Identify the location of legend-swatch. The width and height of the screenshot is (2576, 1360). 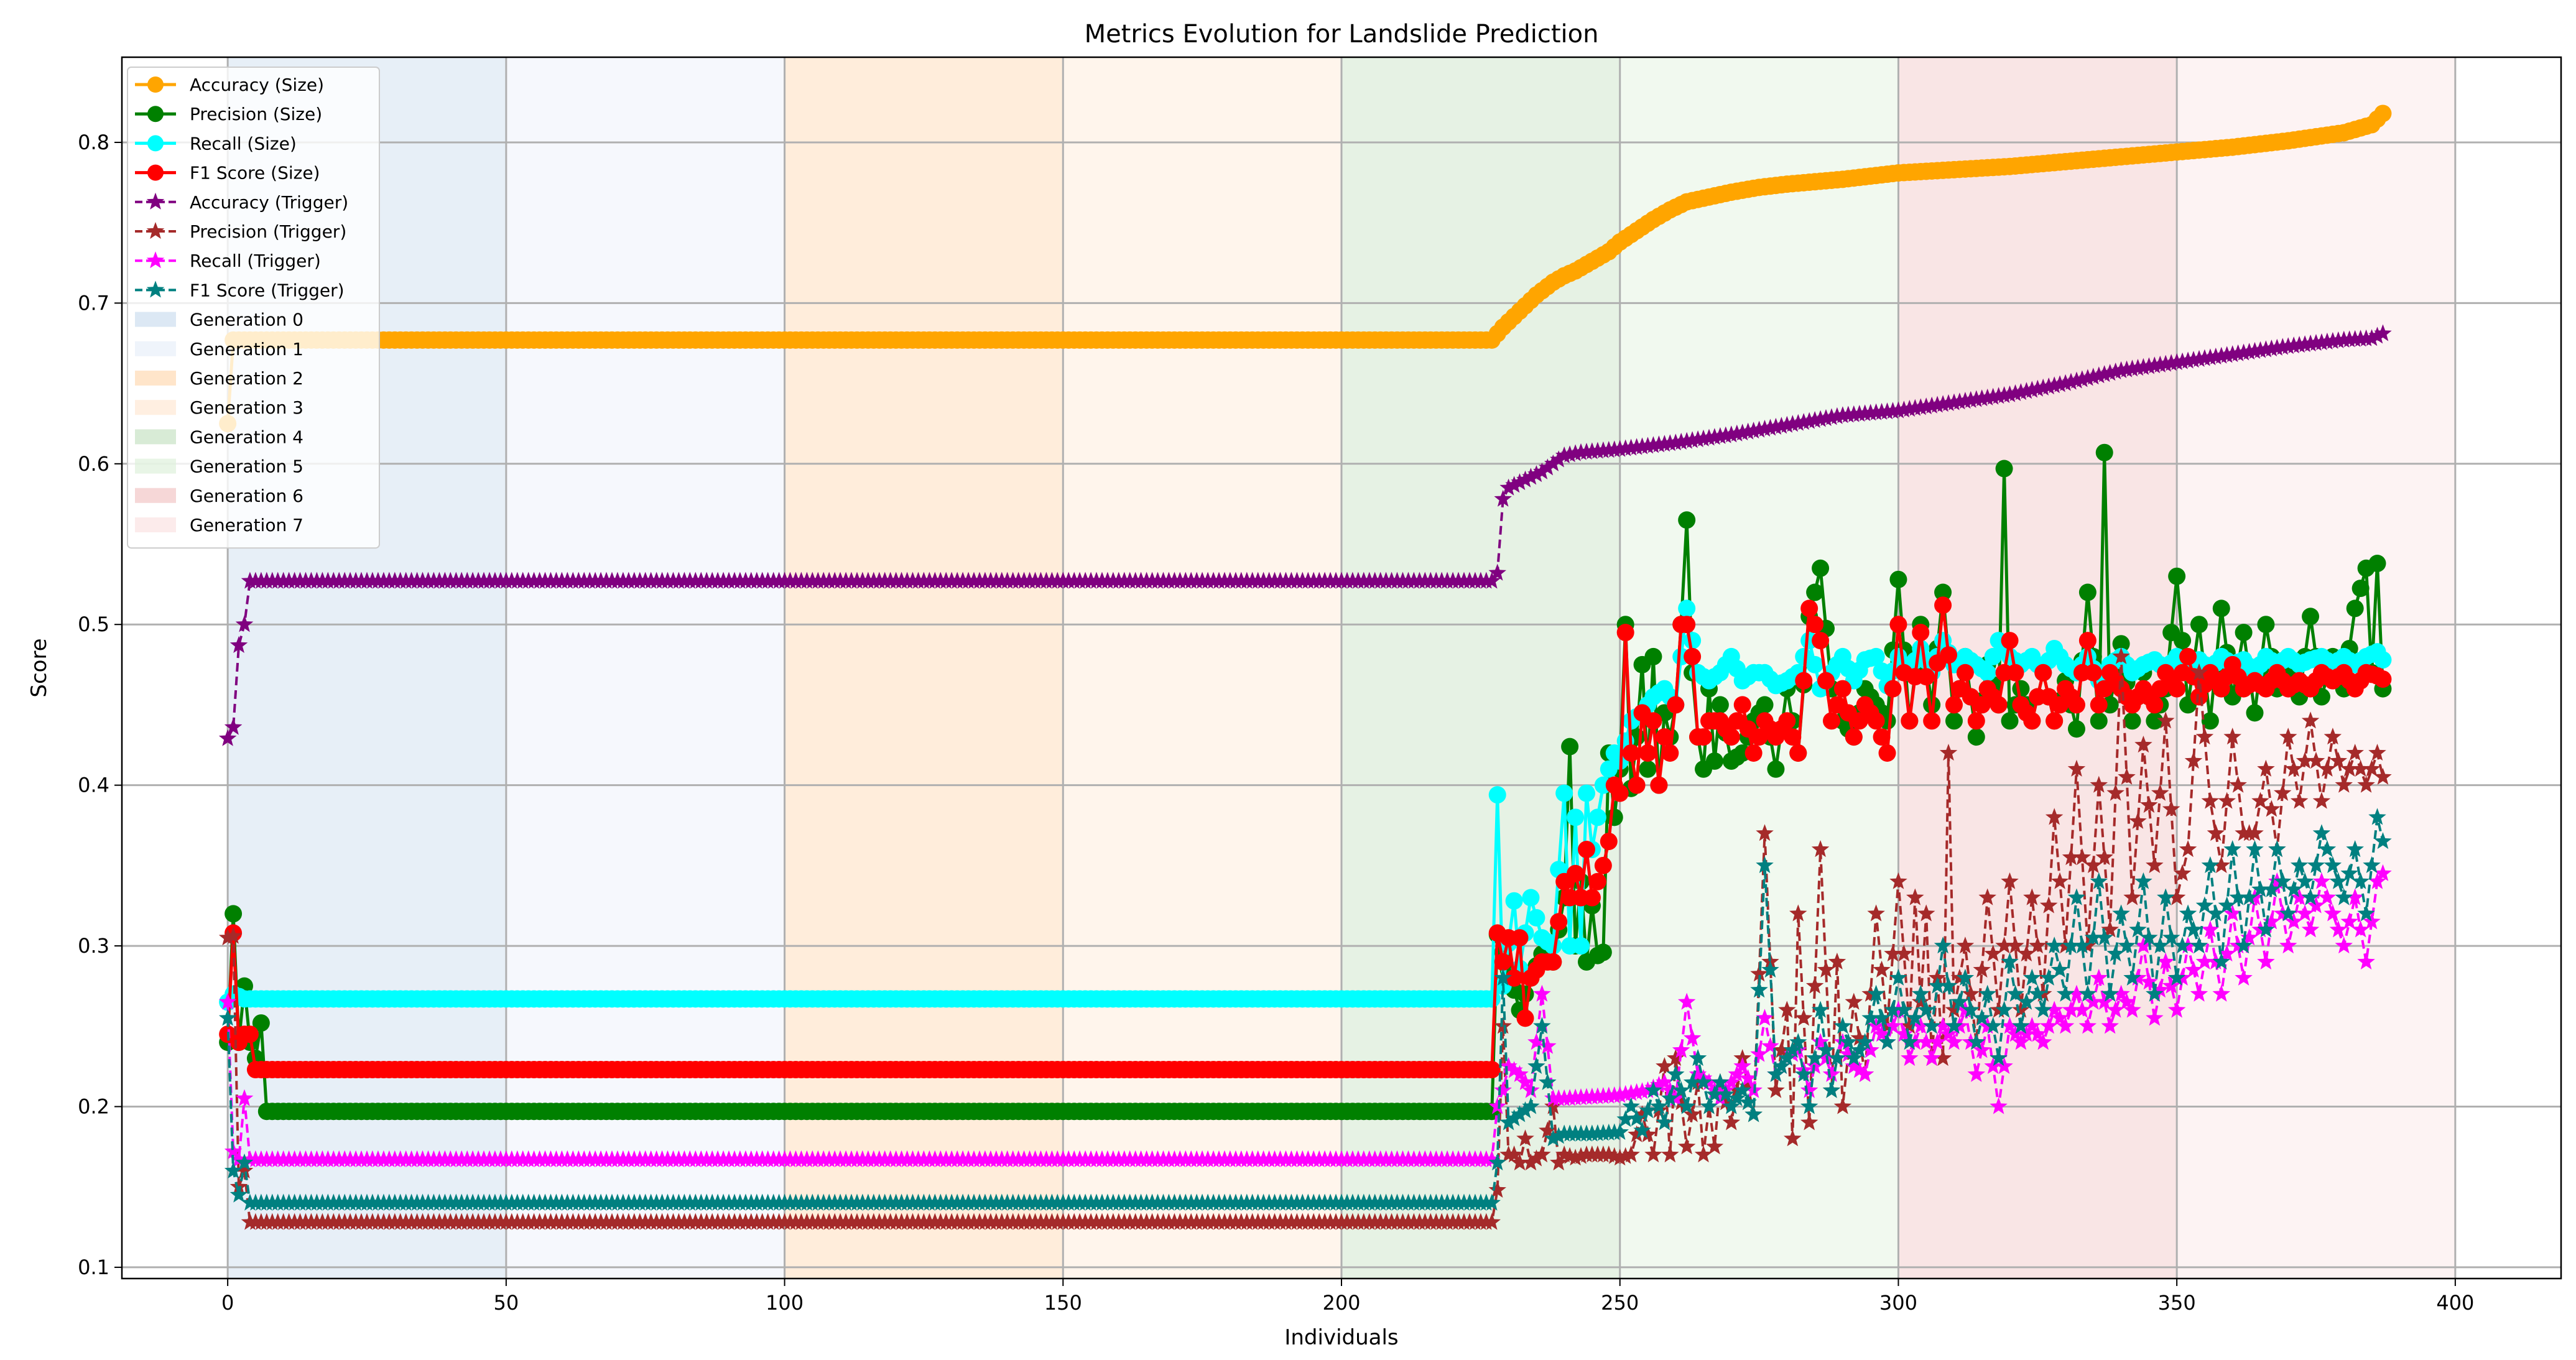
(156, 466).